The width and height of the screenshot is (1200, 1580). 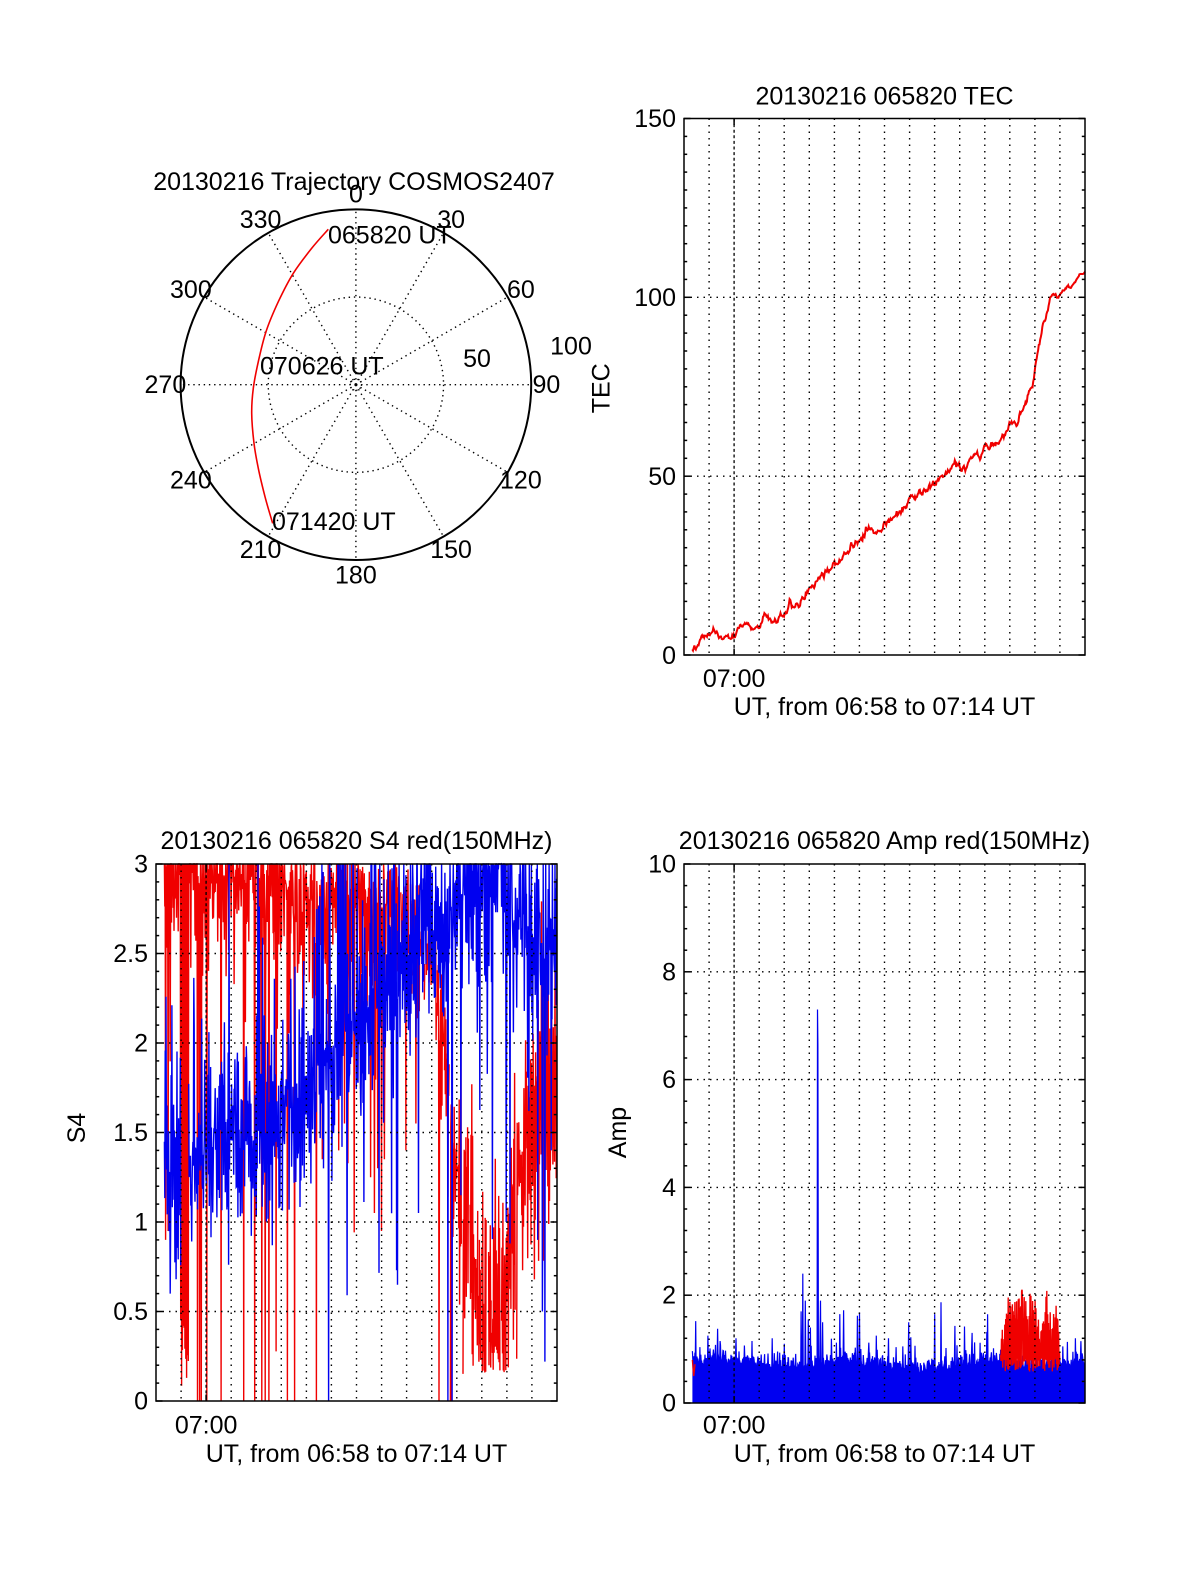 I want to click on svg-text: 60, so click(x=521, y=290).